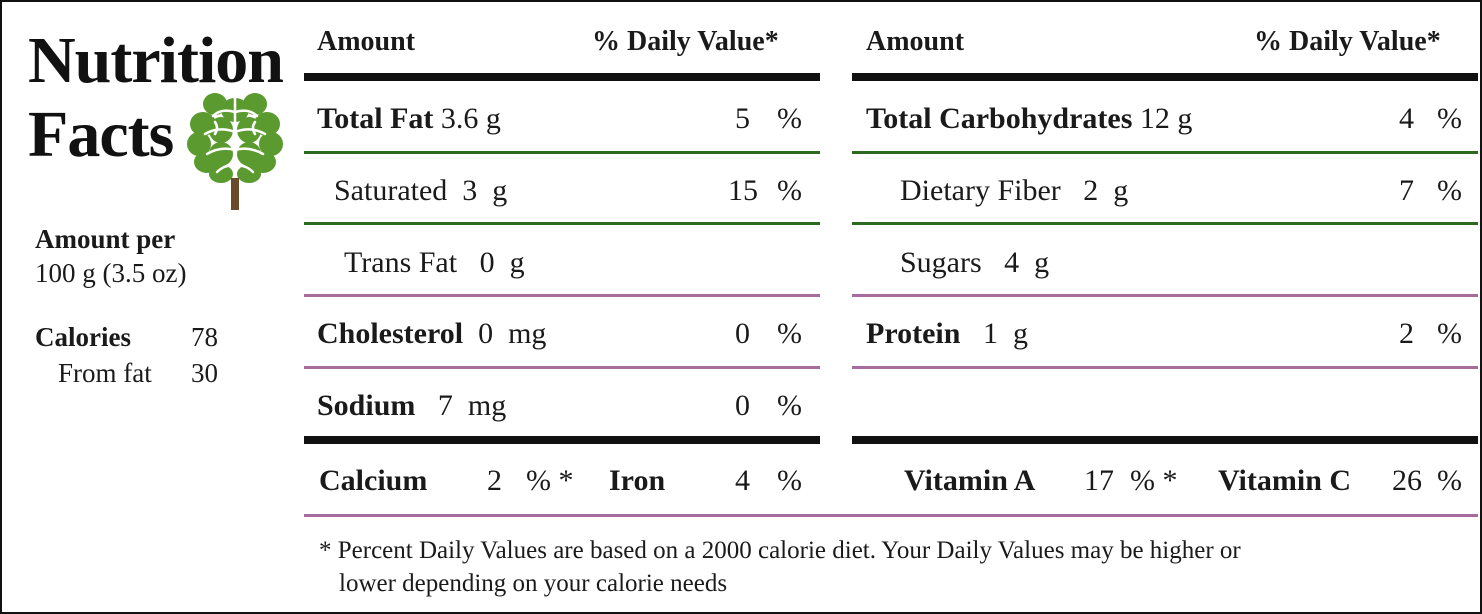 The width and height of the screenshot is (1482, 614). Describe the element at coordinates (742, 118) in the screenshot. I see `total-fat-dv: 5` at that location.